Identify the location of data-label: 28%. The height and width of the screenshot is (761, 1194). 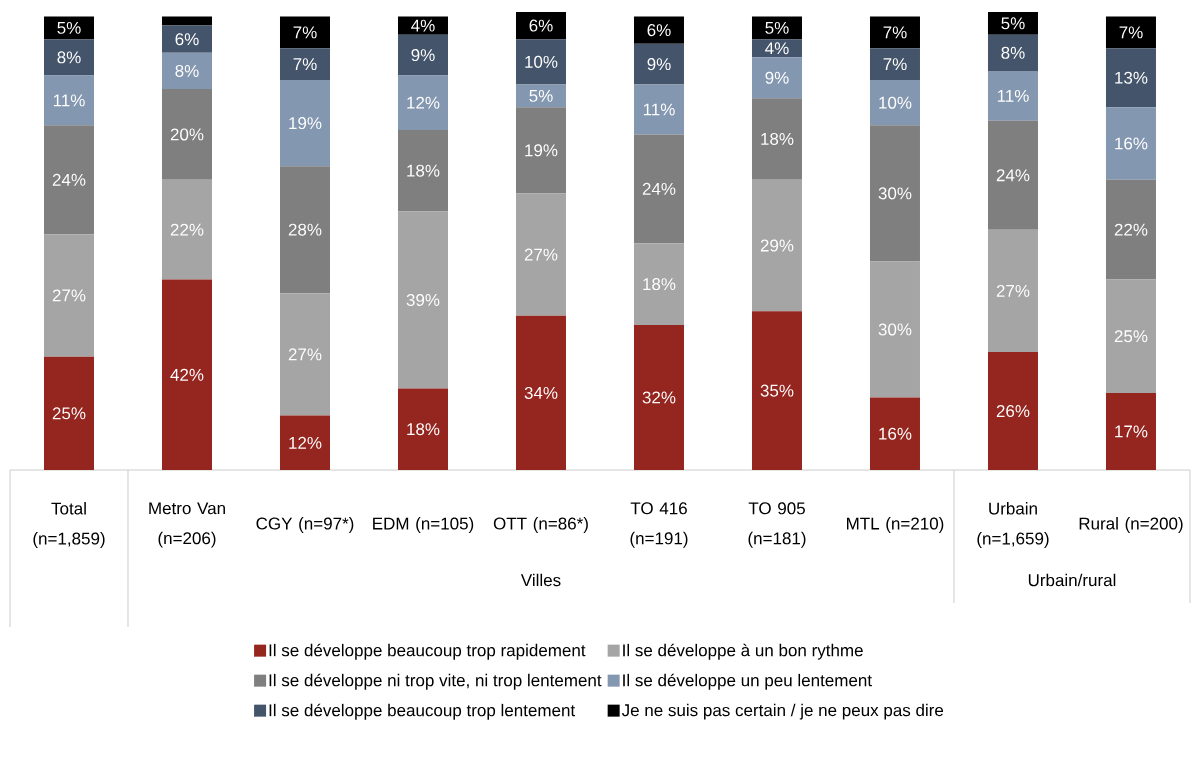
(305, 229).